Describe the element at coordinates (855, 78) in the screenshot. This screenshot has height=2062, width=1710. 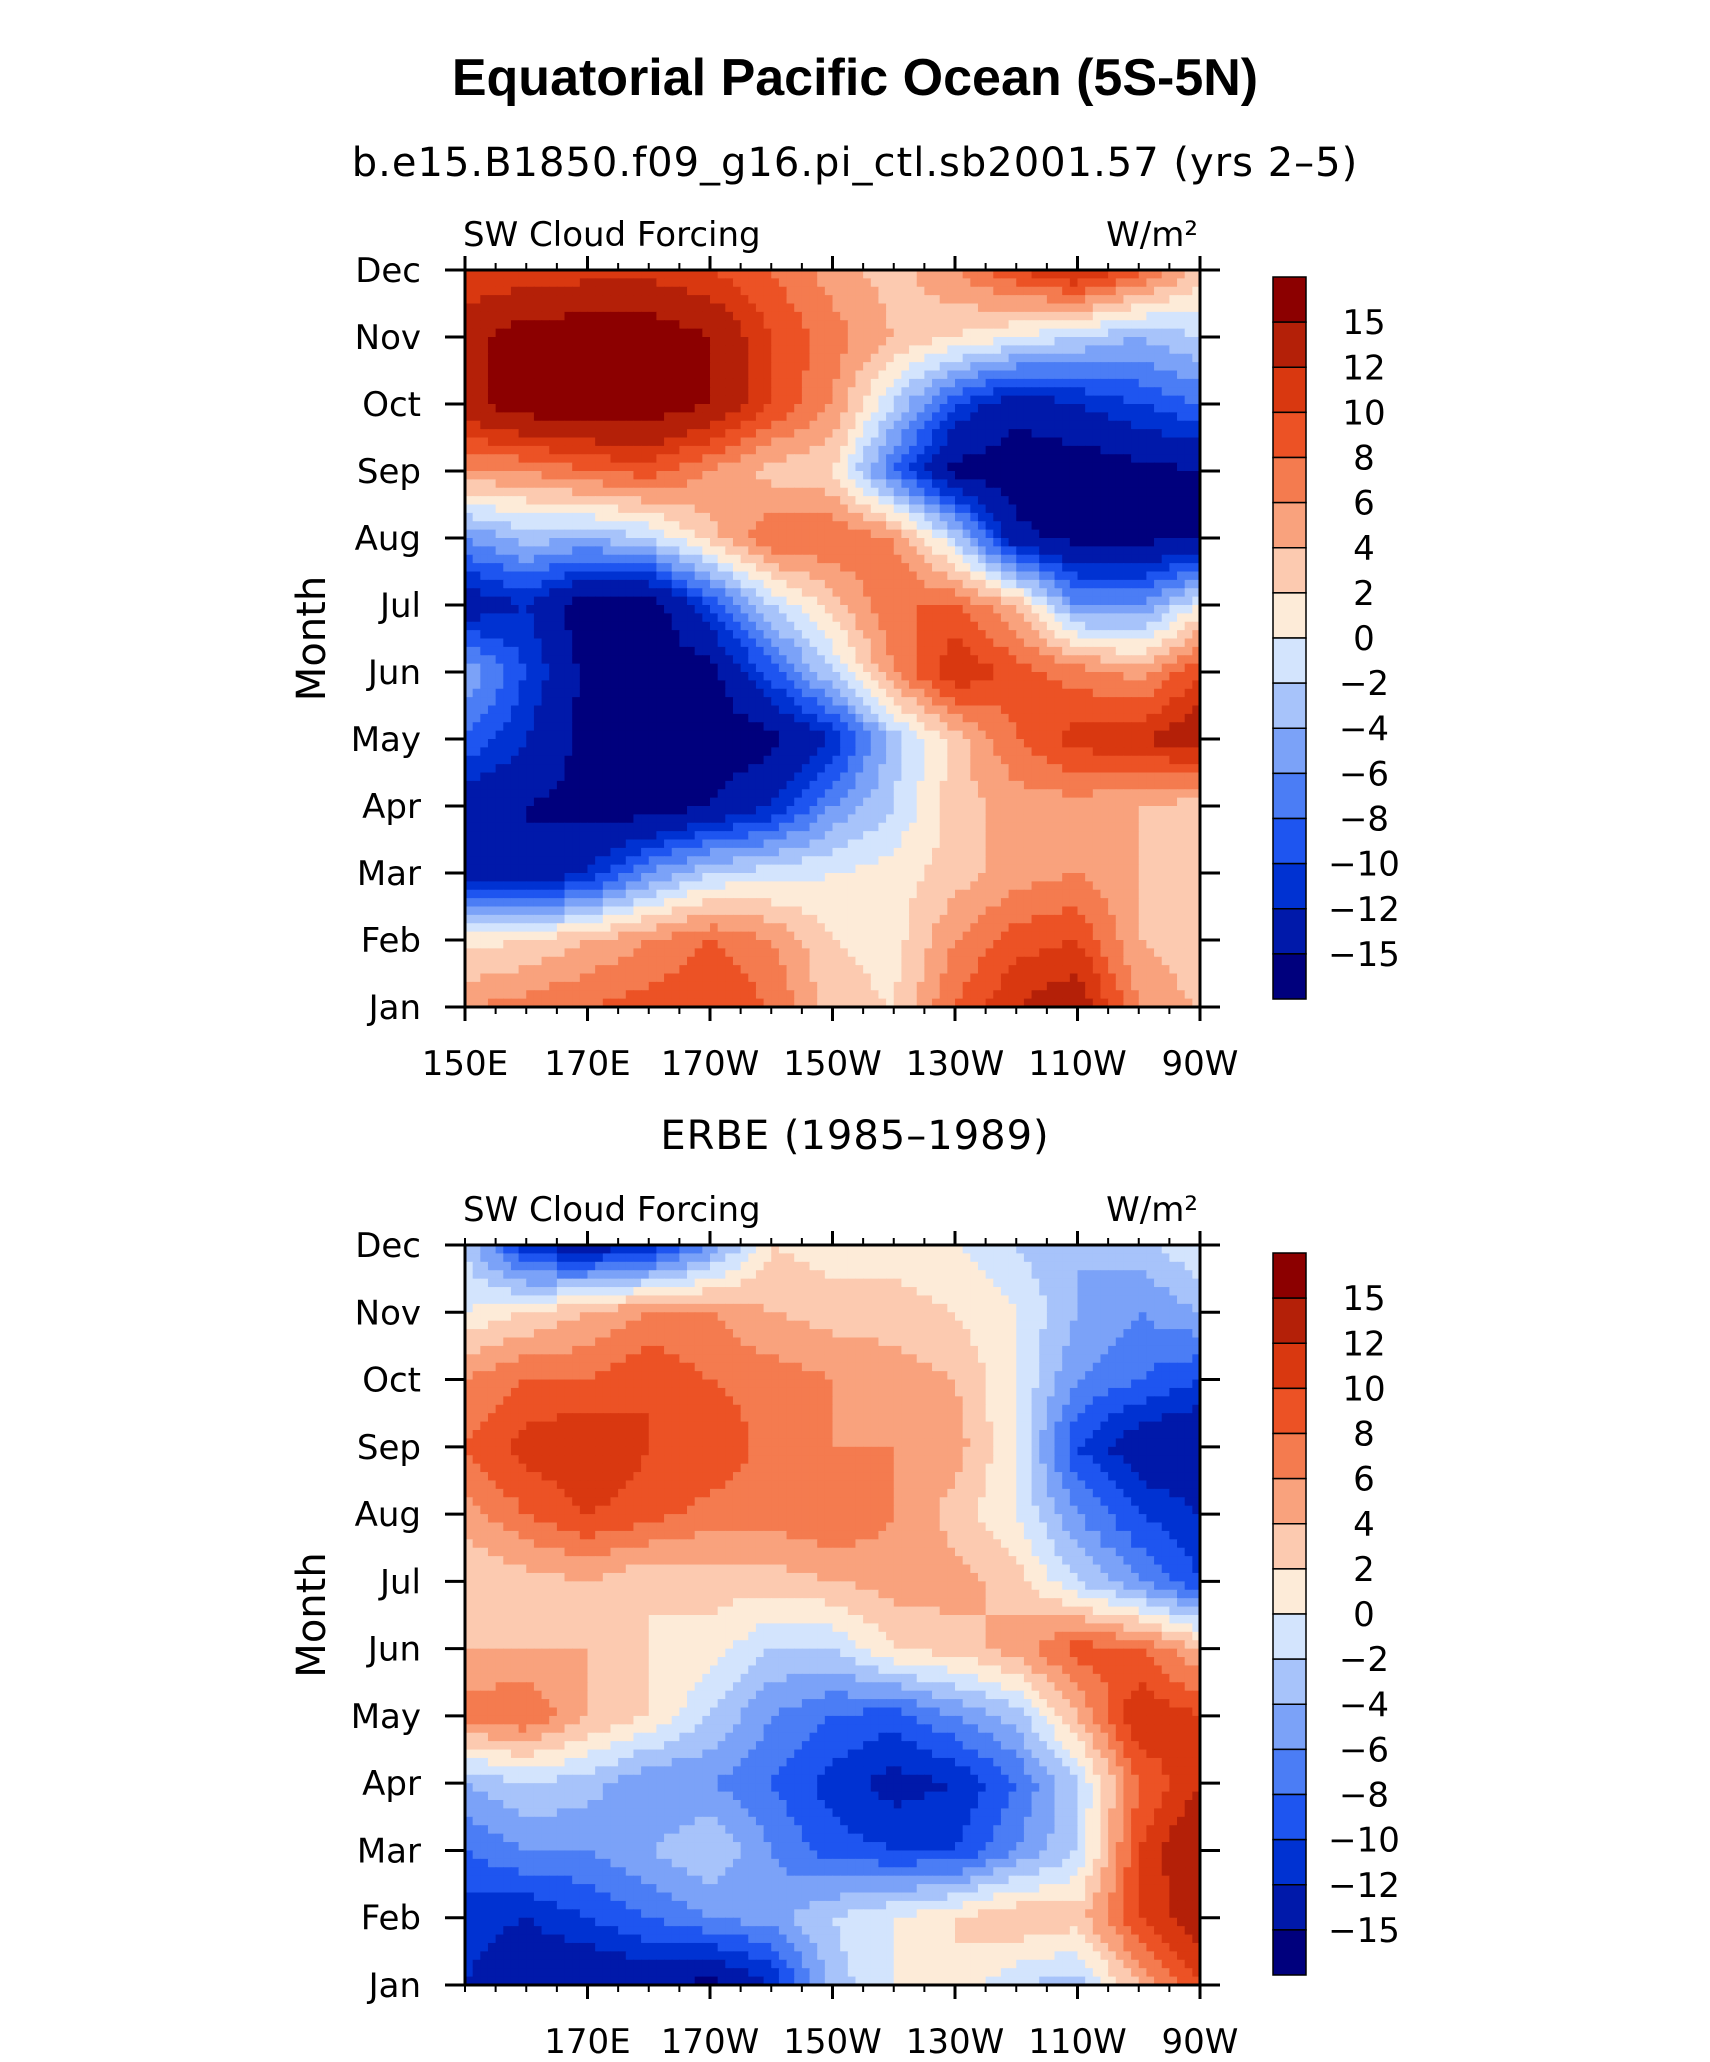
I see `main-title: Equatorial Pacific Ocean (5S-5N)` at that location.